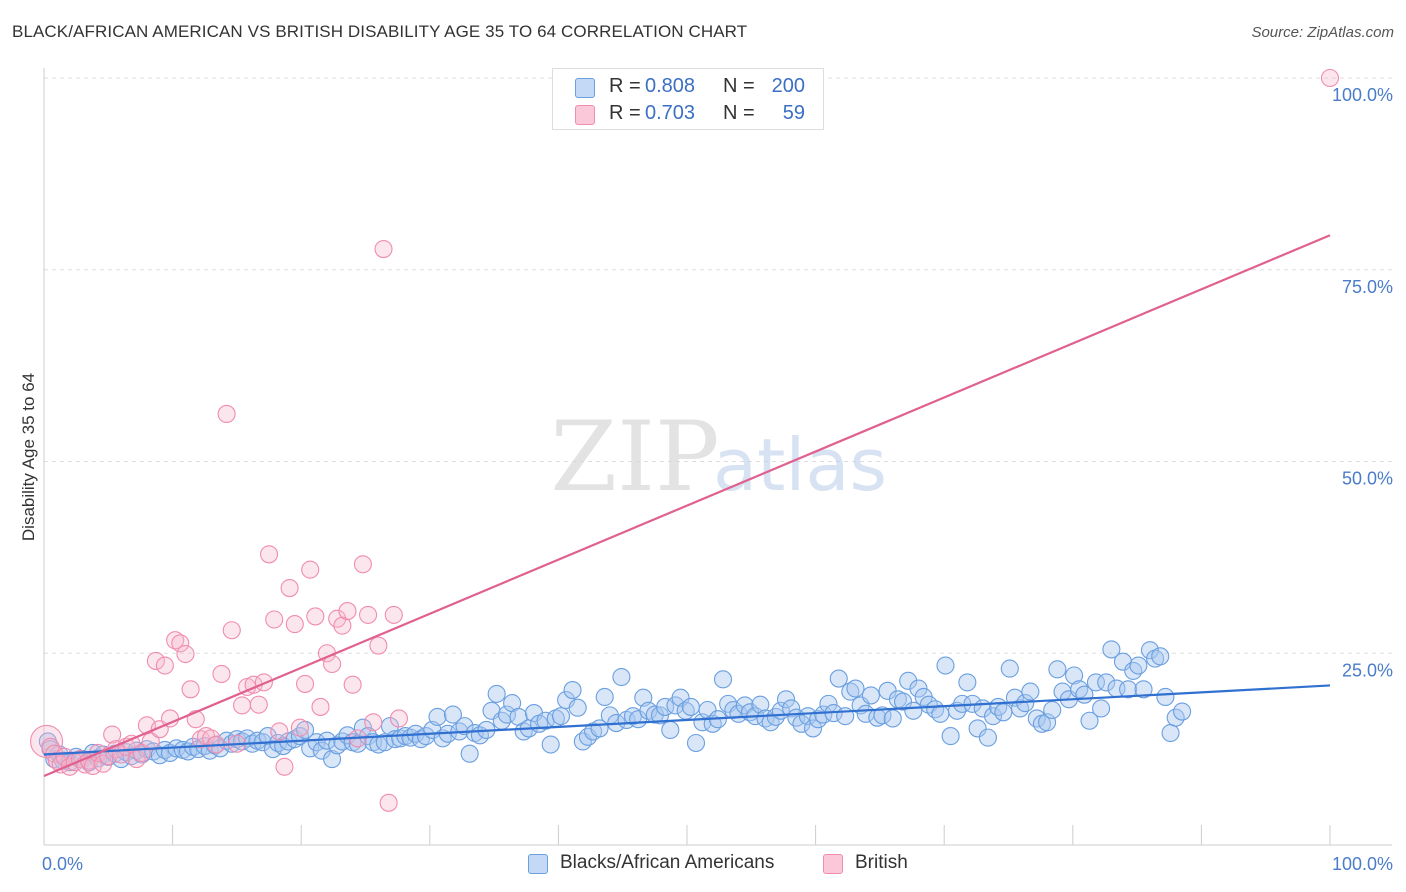 The image size is (1406, 892). What do you see at coordinates (634, 457) in the screenshot?
I see `watermark-zip: ZIP` at bounding box center [634, 457].